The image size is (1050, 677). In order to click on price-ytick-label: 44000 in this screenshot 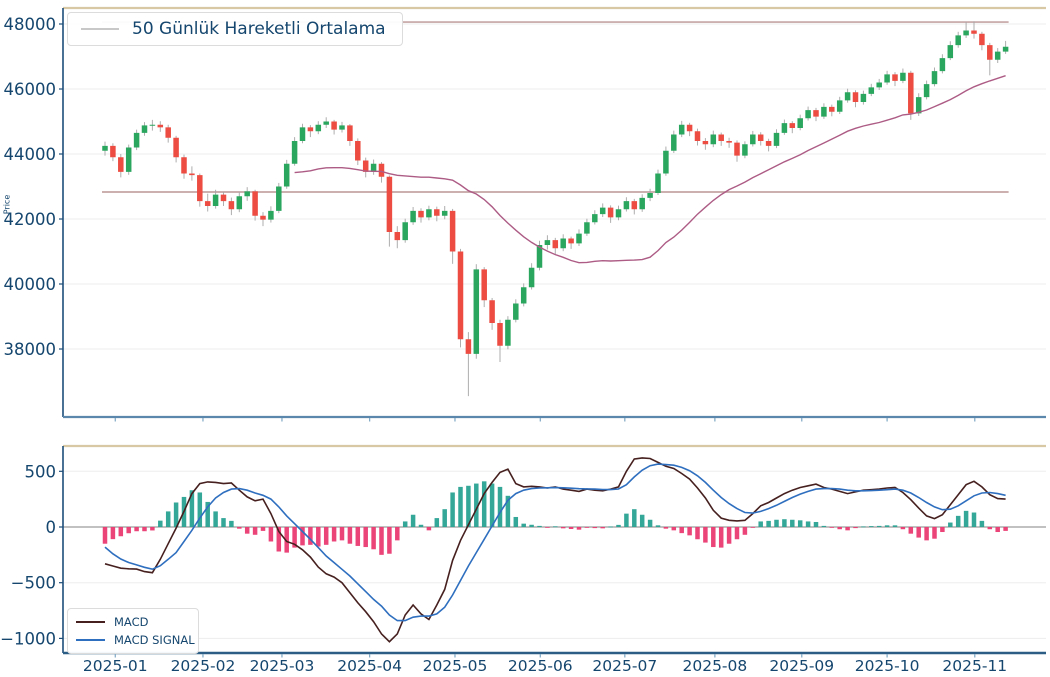, I will do `click(30, 154)`.